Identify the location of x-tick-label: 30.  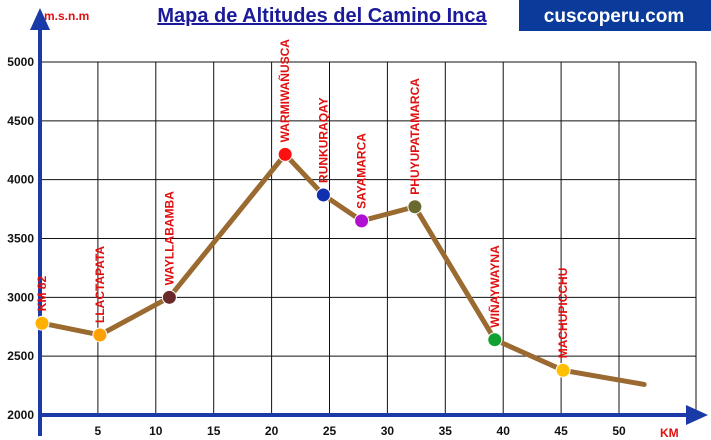
(388, 431).